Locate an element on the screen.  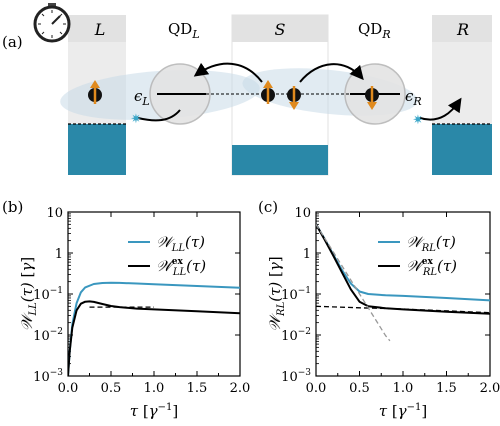
tunnel-arrow-to-right-dot is located at coordinates (331, 73).